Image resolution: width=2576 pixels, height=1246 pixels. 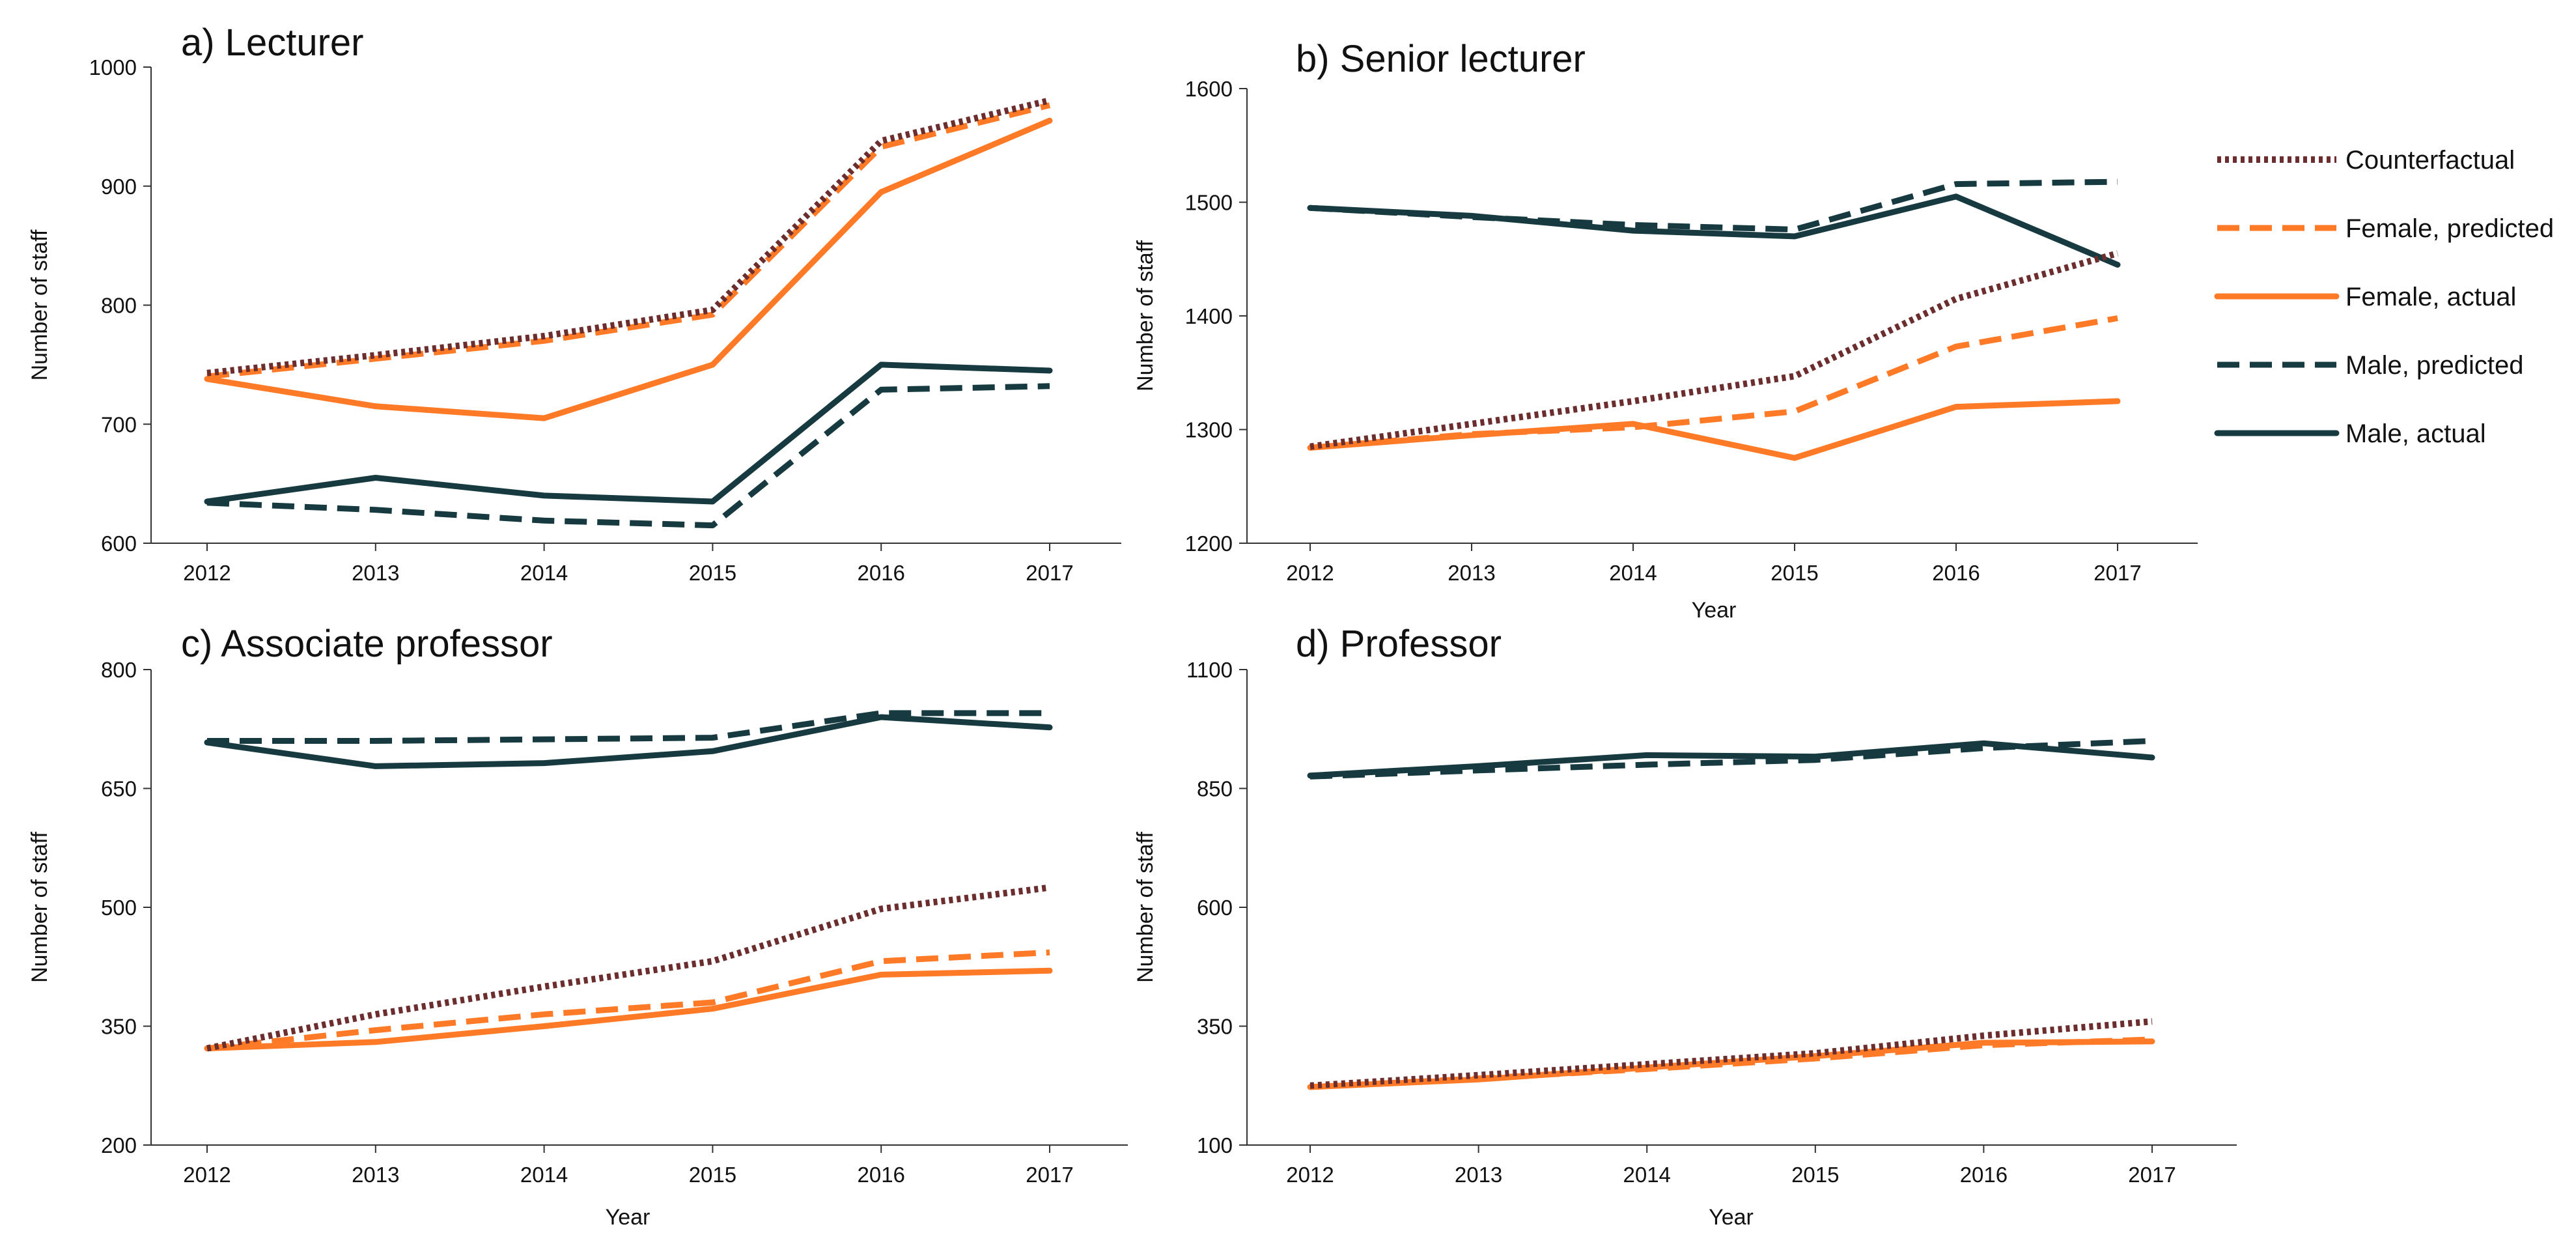 I want to click on y-tick-label: 900, so click(x=119, y=187).